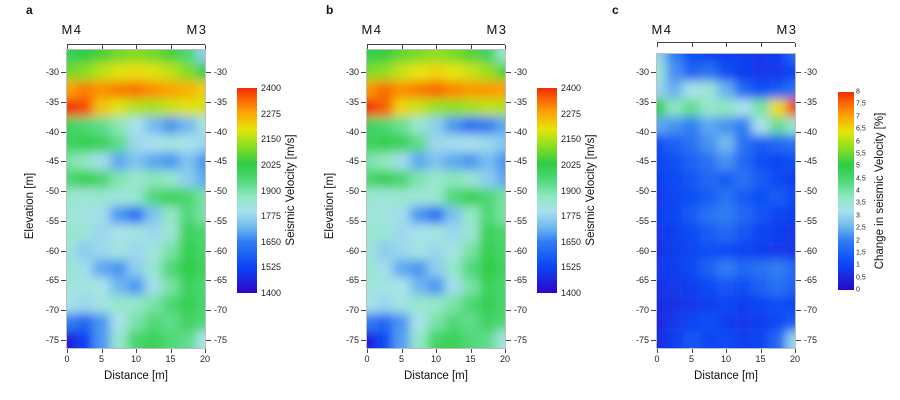 The height and width of the screenshot is (400, 900). What do you see at coordinates (436, 199) in the screenshot?
I see `velocity-heatmap-repeat` at bounding box center [436, 199].